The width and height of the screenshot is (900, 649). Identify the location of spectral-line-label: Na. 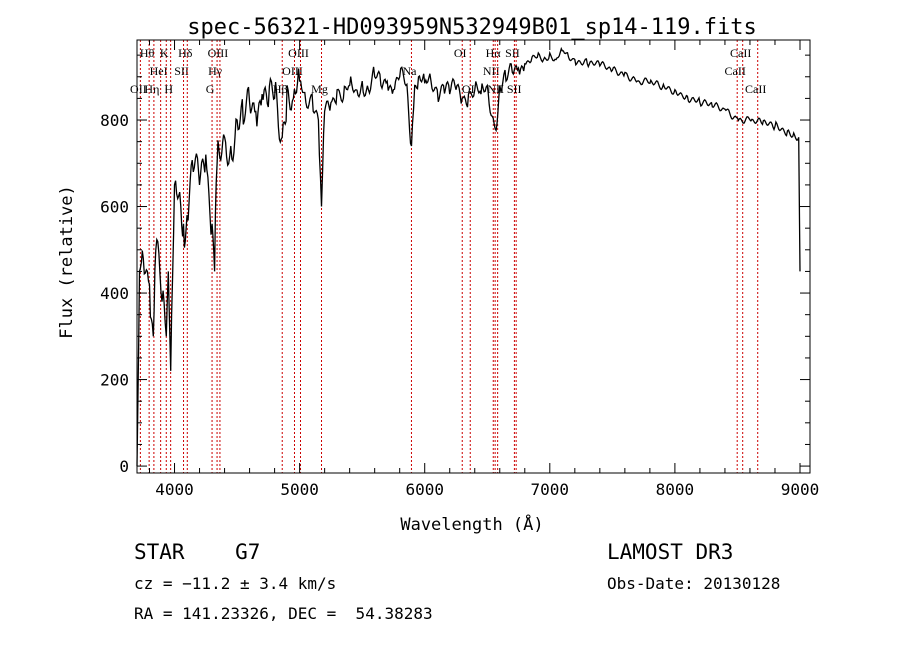
(409, 71).